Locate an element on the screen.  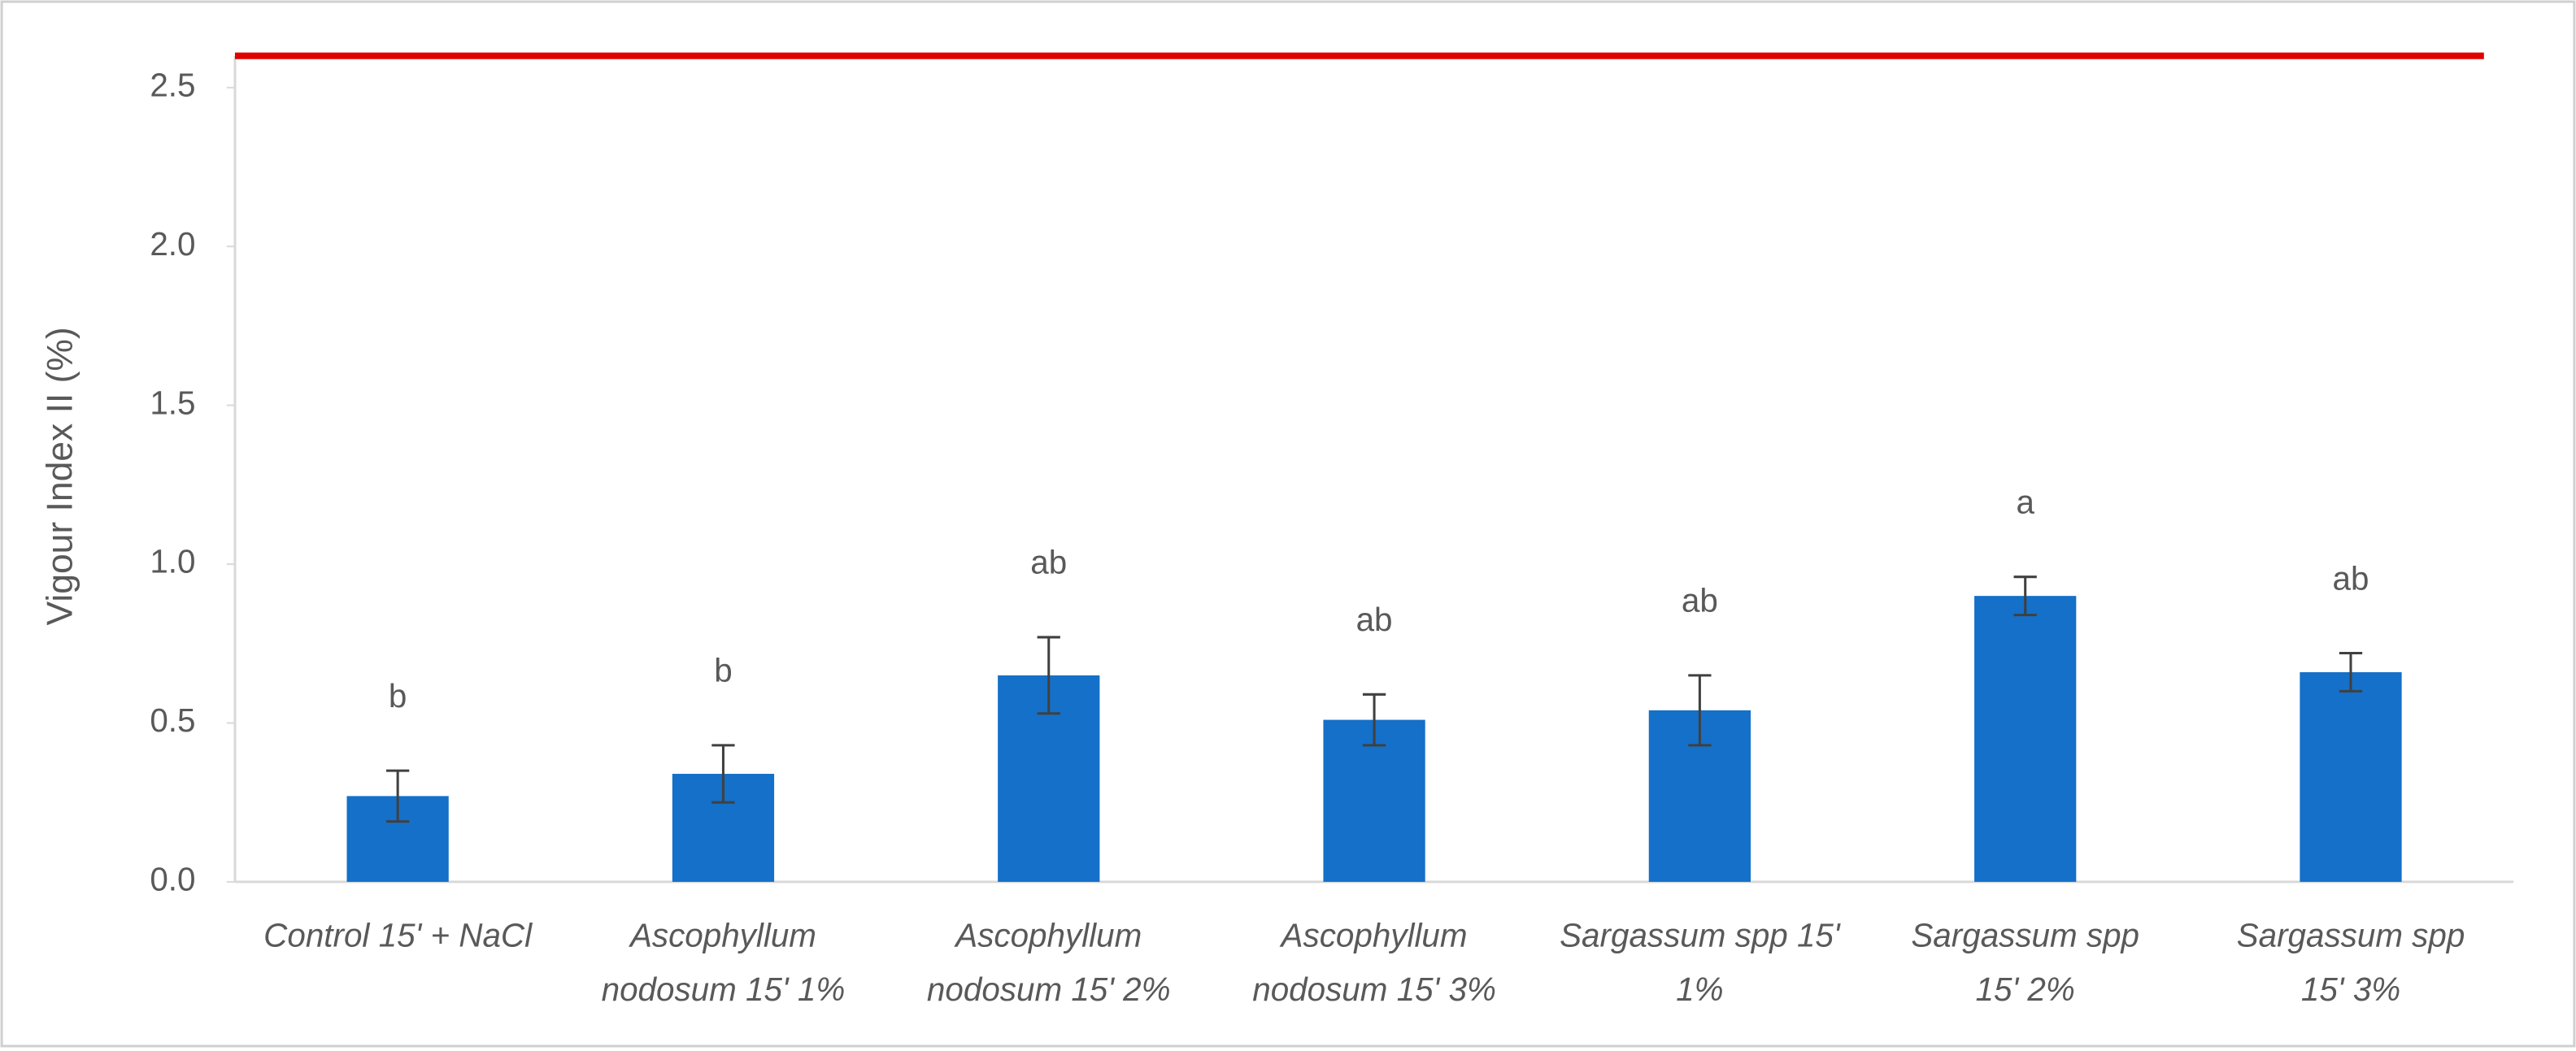
y-tick-label: 2.0 is located at coordinates (173, 244).